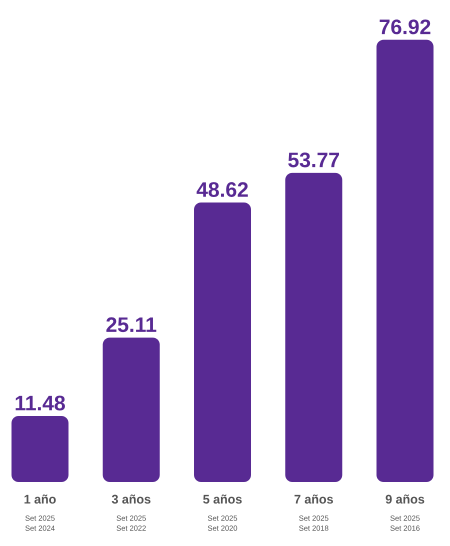 This screenshot has width=450, height=546. Describe the element at coordinates (131, 499) in the screenshot. I see `x-tick-label: 3 años` at that location.